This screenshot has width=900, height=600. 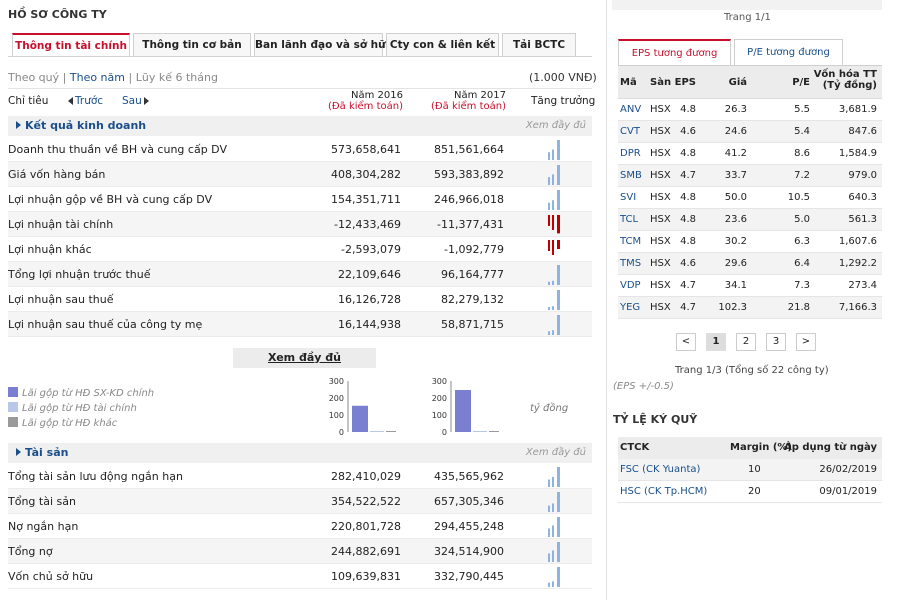 I want to click on col-market-cap-unit: (Tỷ đồng), so click(x=849, y=85).